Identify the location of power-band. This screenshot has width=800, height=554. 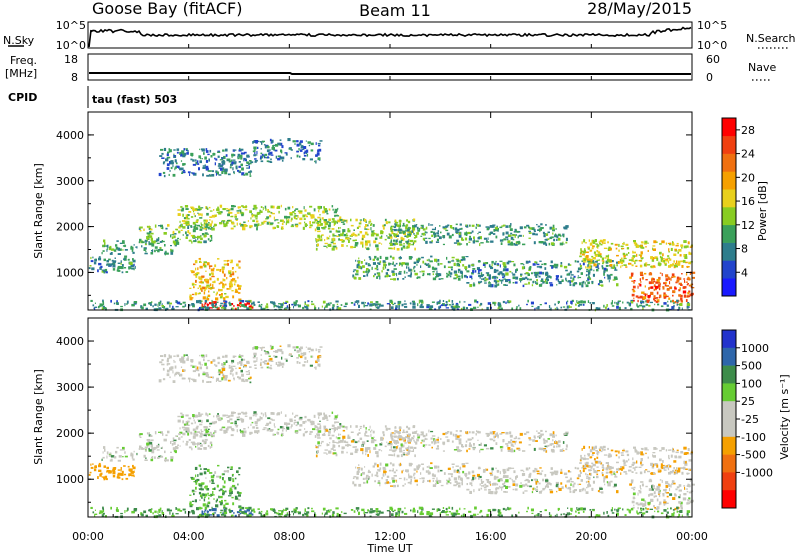
(215, 279).